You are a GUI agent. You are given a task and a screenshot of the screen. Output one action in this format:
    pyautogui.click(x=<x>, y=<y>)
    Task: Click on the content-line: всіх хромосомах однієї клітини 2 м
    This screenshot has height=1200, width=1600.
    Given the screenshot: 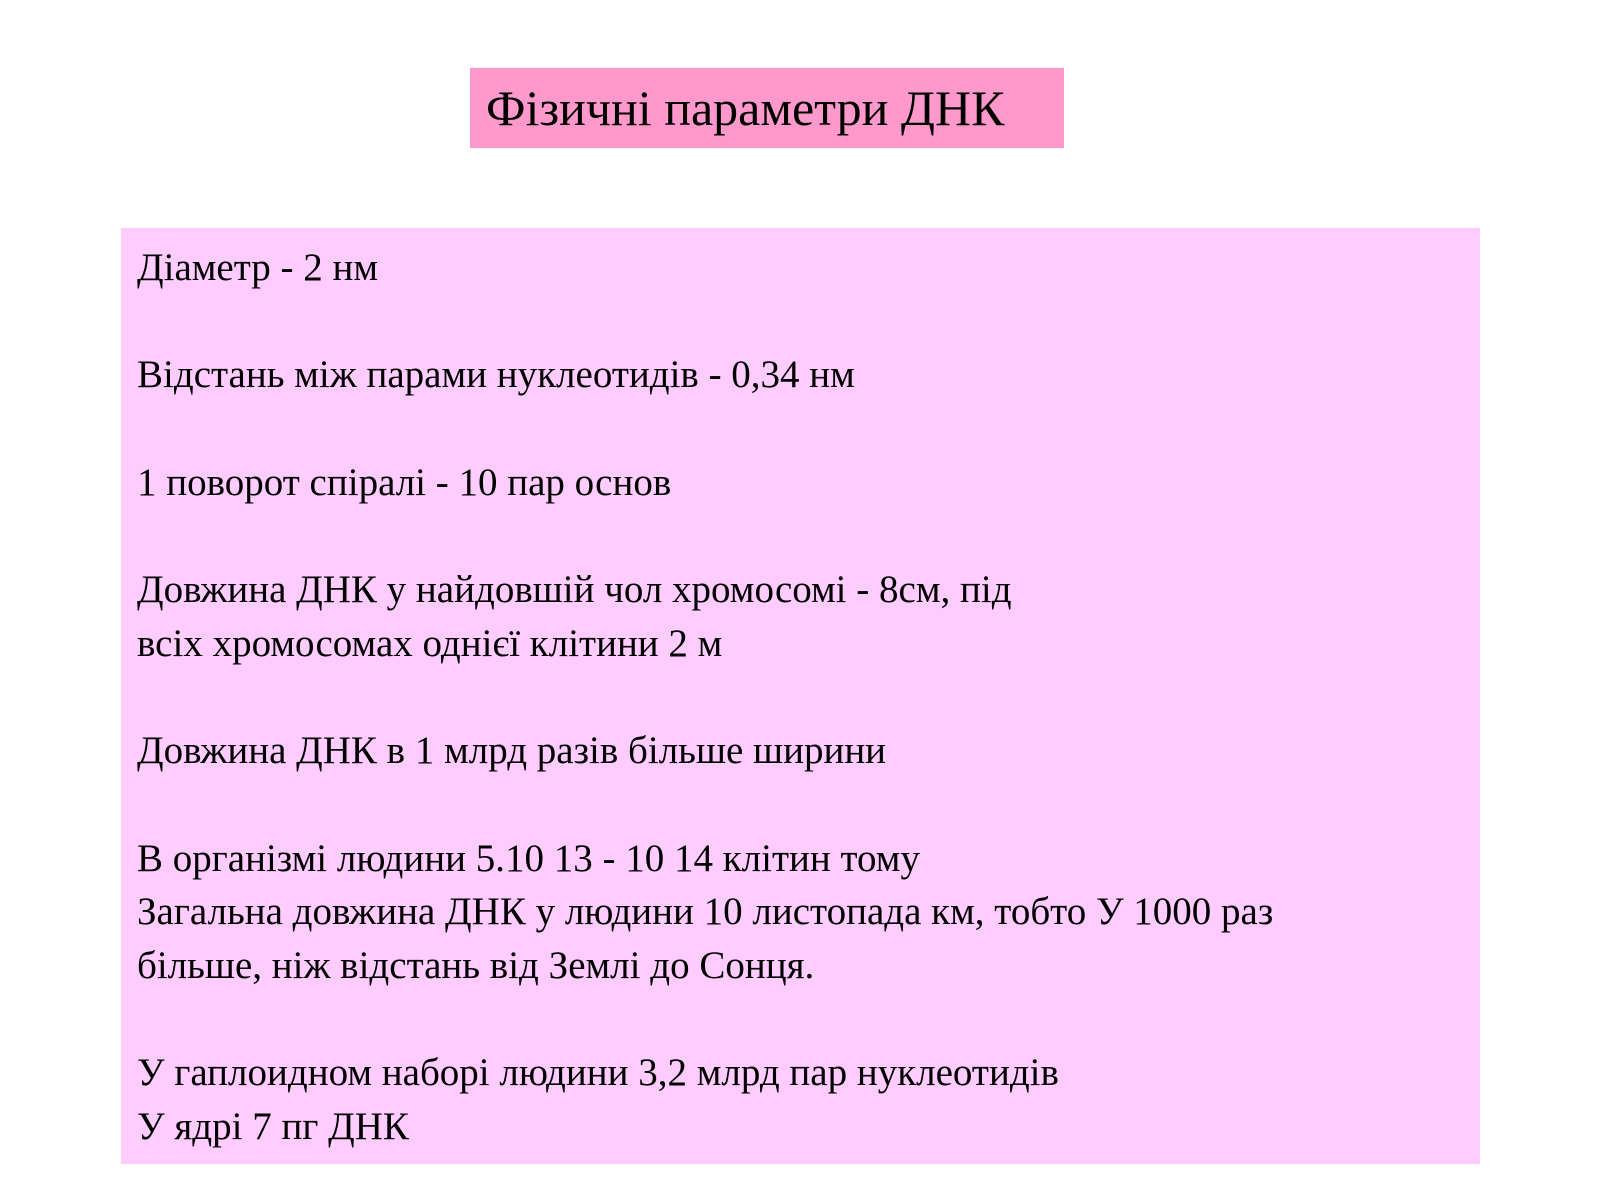 What is the action you would take?
    pyautogui.click(x=430, y=643)
    